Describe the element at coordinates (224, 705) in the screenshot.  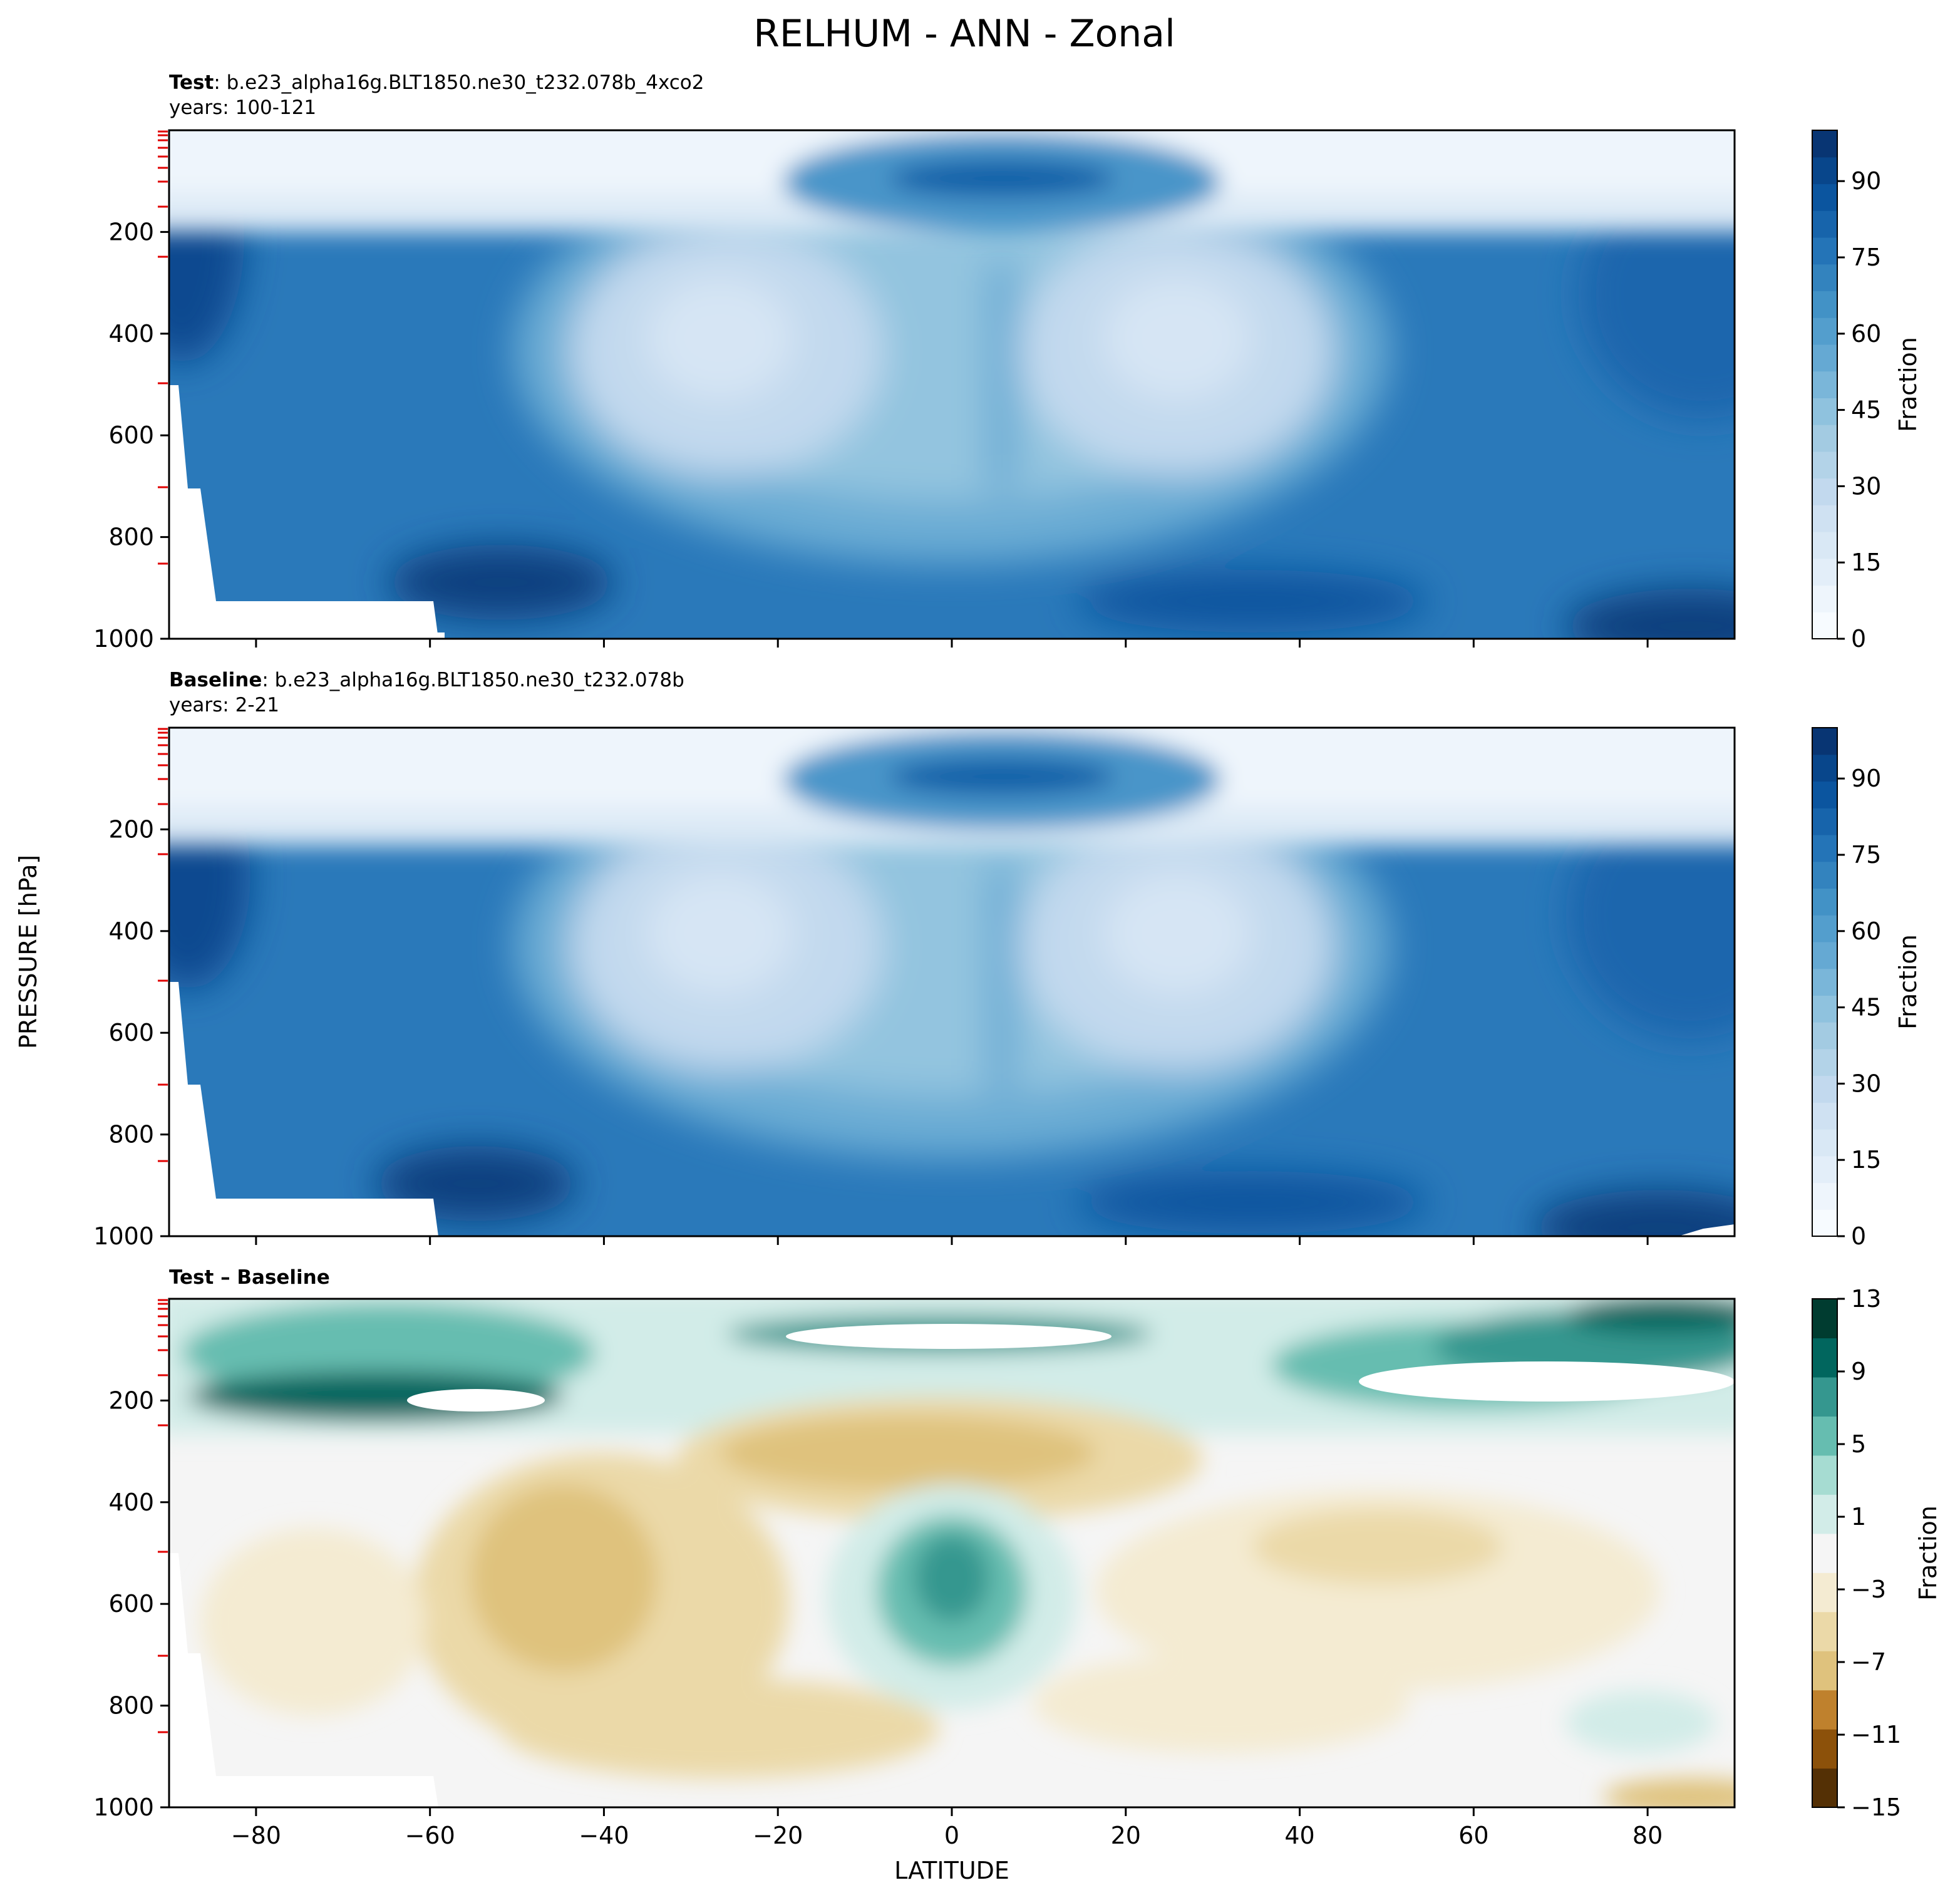
I see `panel-baseline-years: years: 2-21` at that location.